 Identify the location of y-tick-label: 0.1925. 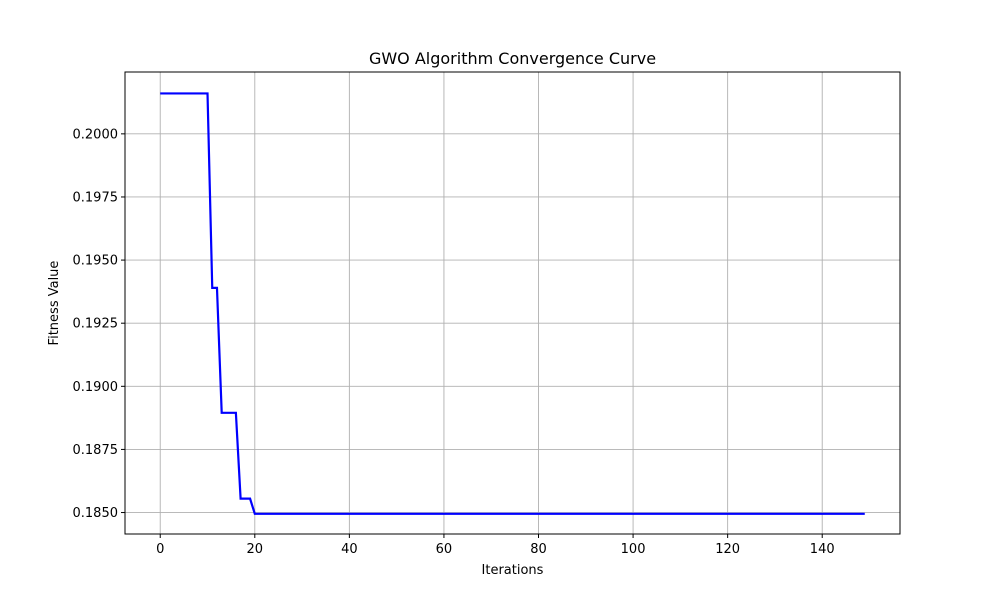
(96, 324).